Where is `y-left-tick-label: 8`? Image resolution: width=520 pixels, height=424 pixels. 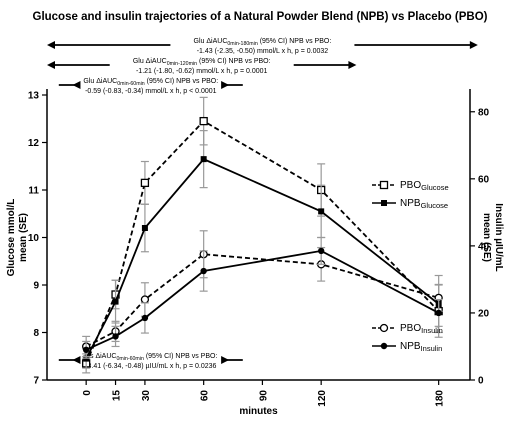
y-left-tick-label: 8 is located at coordinates (36, 333).